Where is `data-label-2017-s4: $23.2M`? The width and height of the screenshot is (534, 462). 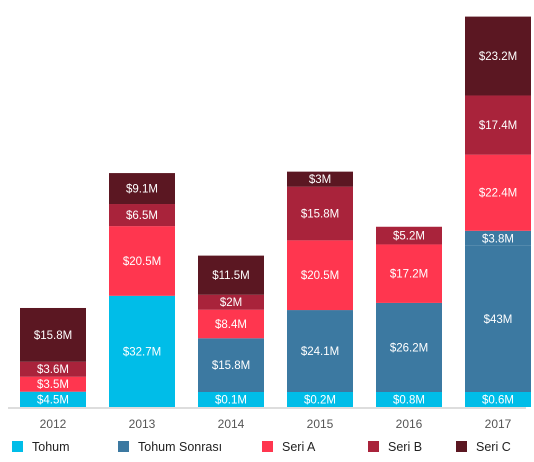 data-label-2017-s4: $23.2M is located at coordinates (498, 57).